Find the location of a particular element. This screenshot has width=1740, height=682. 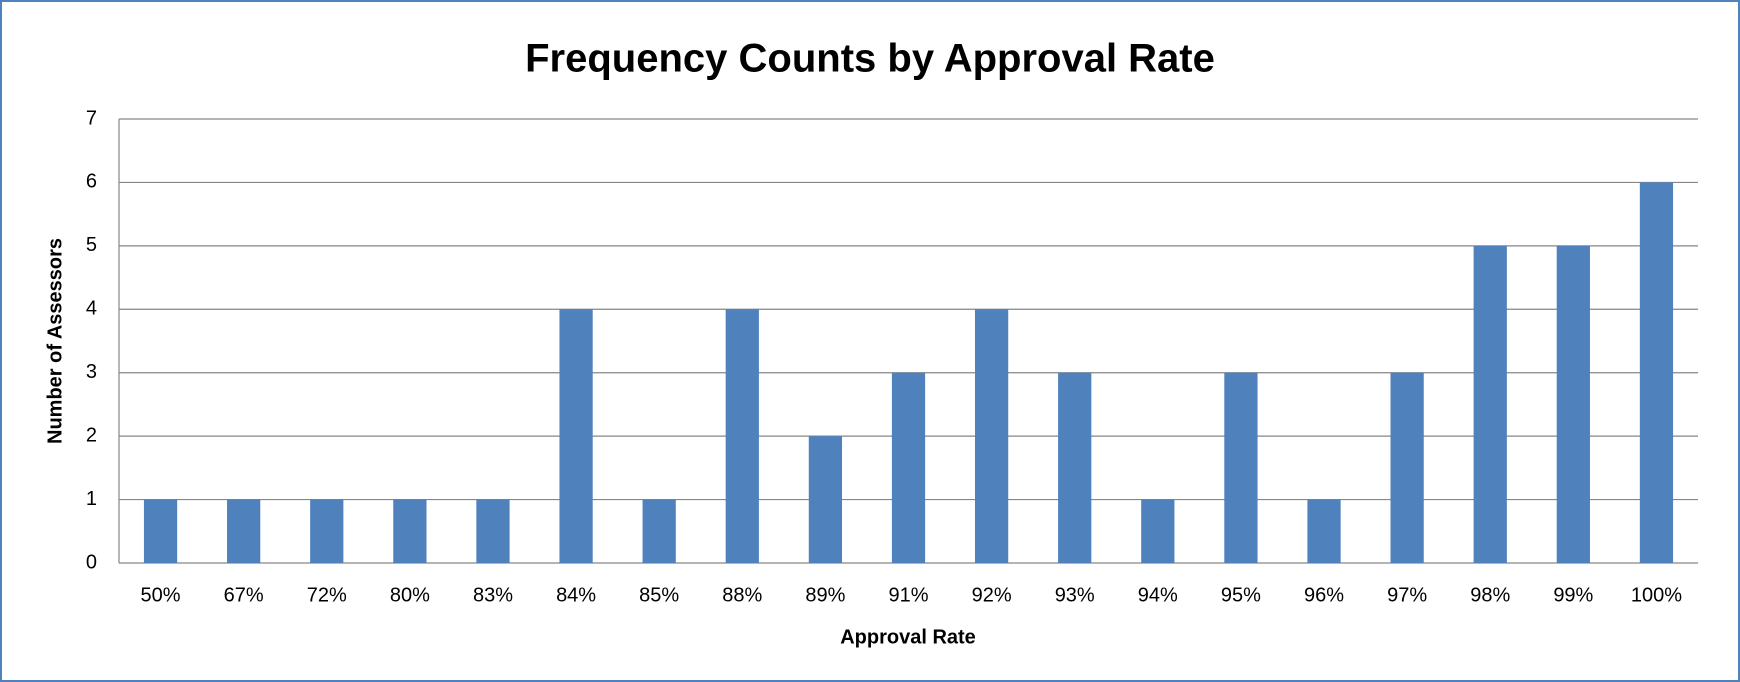

x-tick-label: 50% is located at coordinates (161, 595).